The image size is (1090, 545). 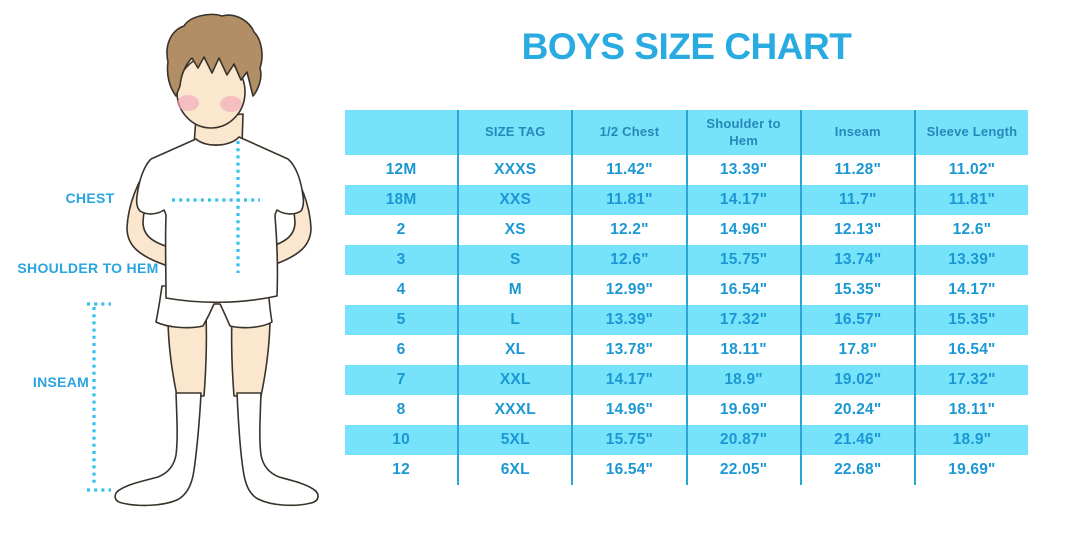 What do you see at coordinates (61, 382) in the screenshot?
I see `inseam-label: INSEAM` at bounding box center [61, 382].